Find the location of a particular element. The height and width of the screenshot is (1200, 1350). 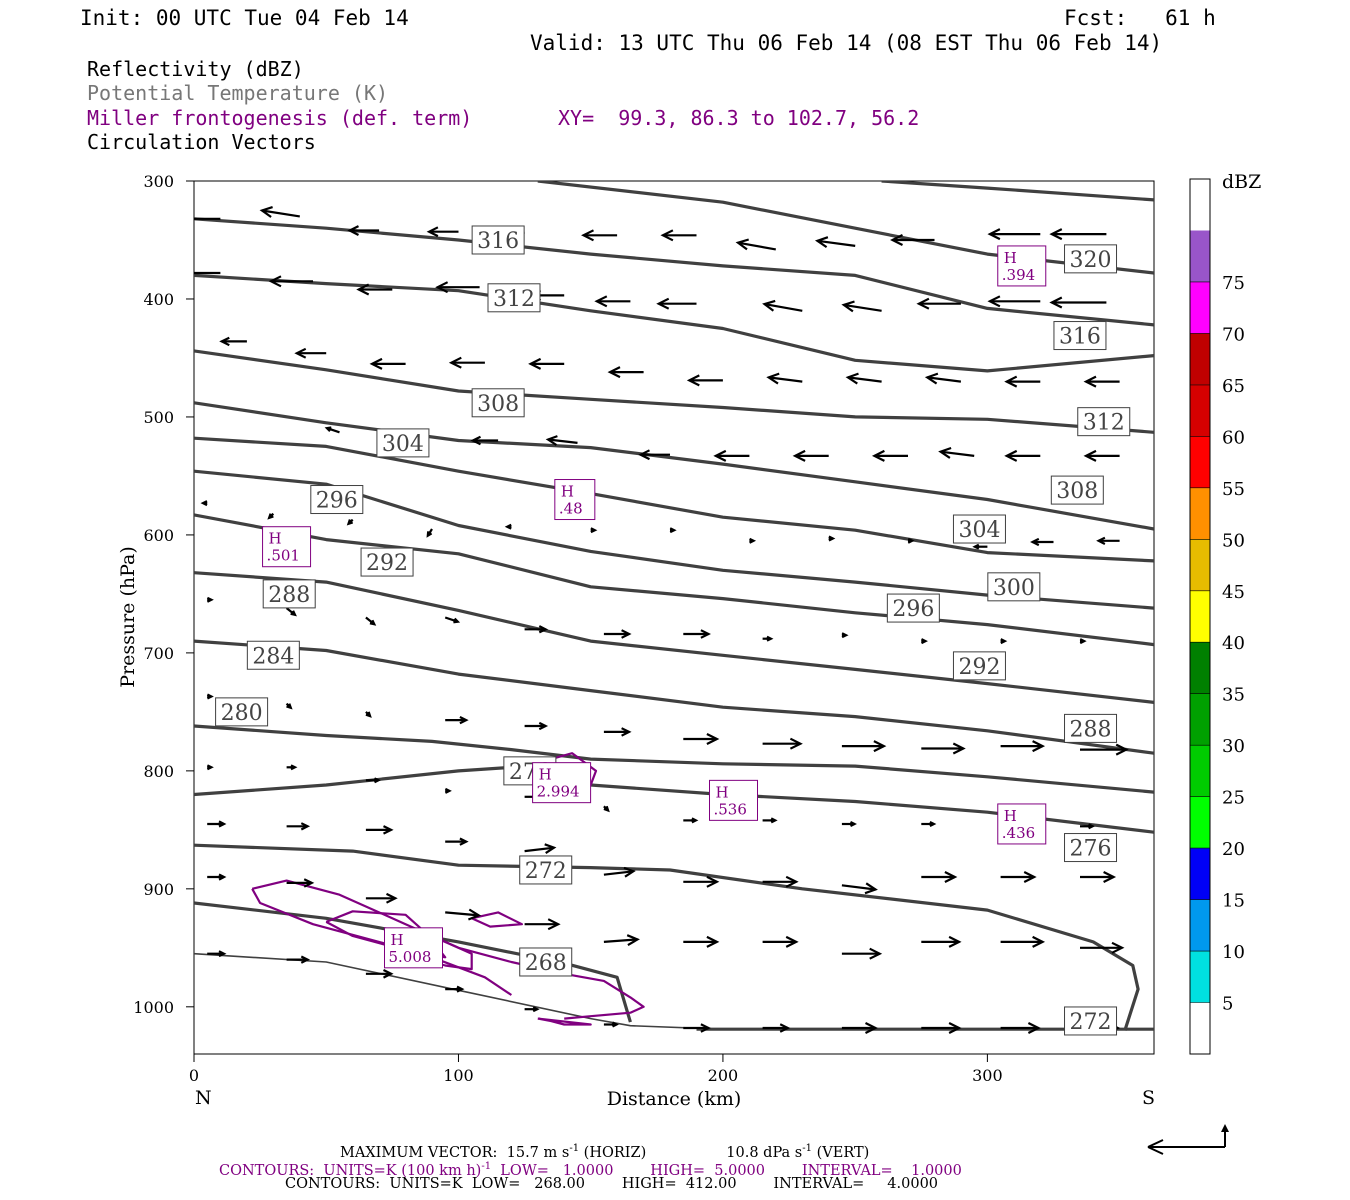

colorbar-level-label: 5 is located at coordinates (1227, 1004).